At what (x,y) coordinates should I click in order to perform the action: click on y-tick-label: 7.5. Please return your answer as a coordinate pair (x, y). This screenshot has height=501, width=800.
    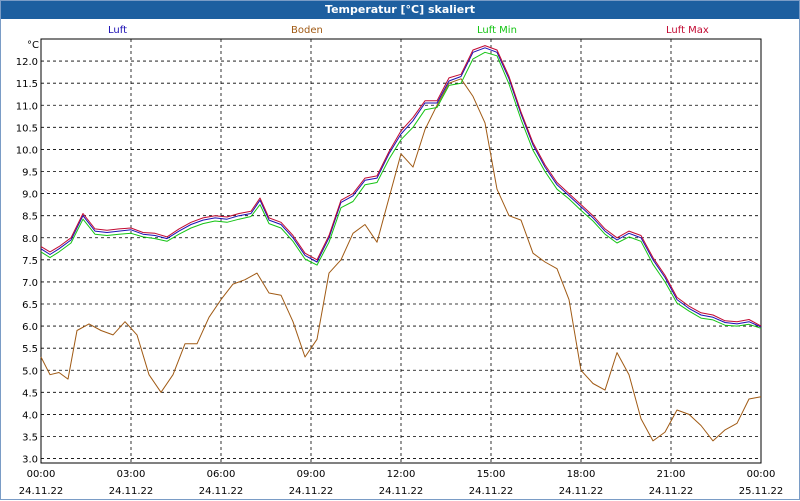
    Looking at the image, I should click on (30, 261).